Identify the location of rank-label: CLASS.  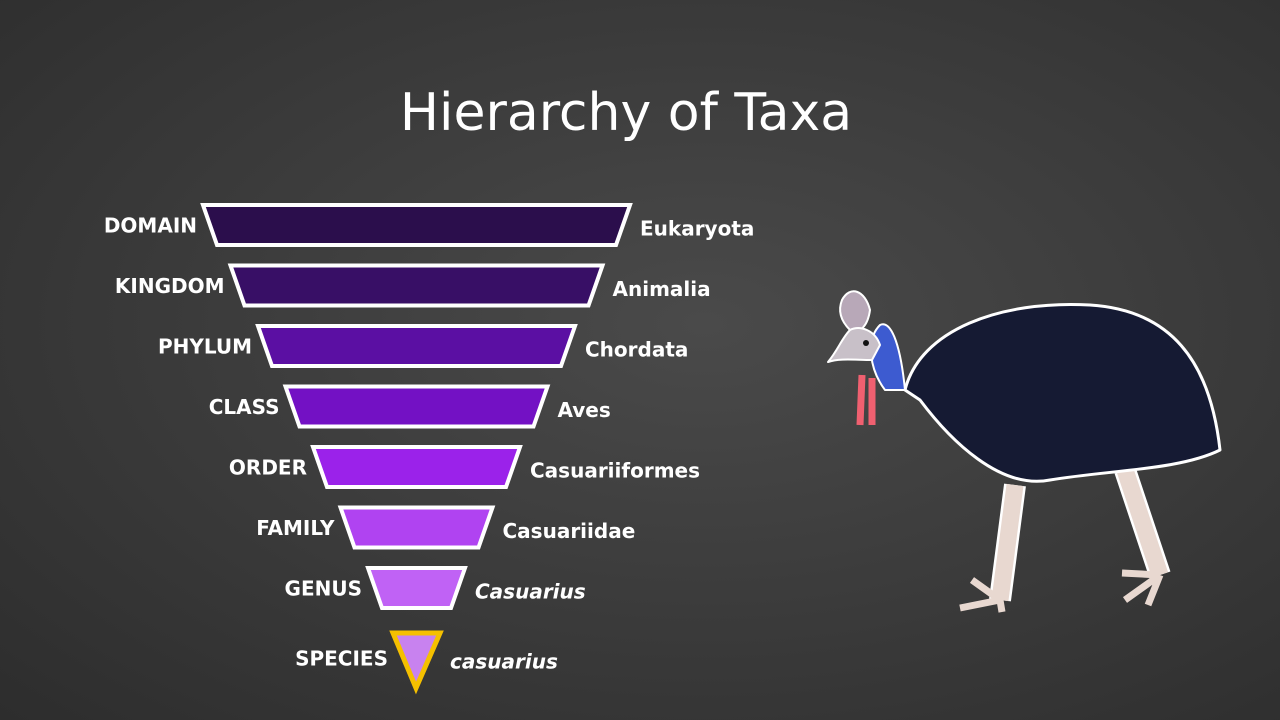
(244, 407).